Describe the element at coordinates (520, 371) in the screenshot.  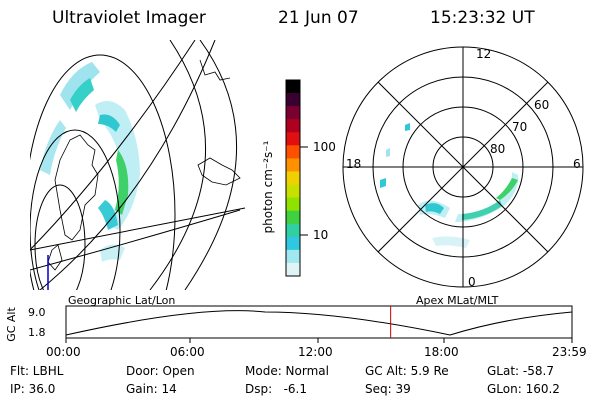
I see `glat-info: GLat: -58.7` at that location.